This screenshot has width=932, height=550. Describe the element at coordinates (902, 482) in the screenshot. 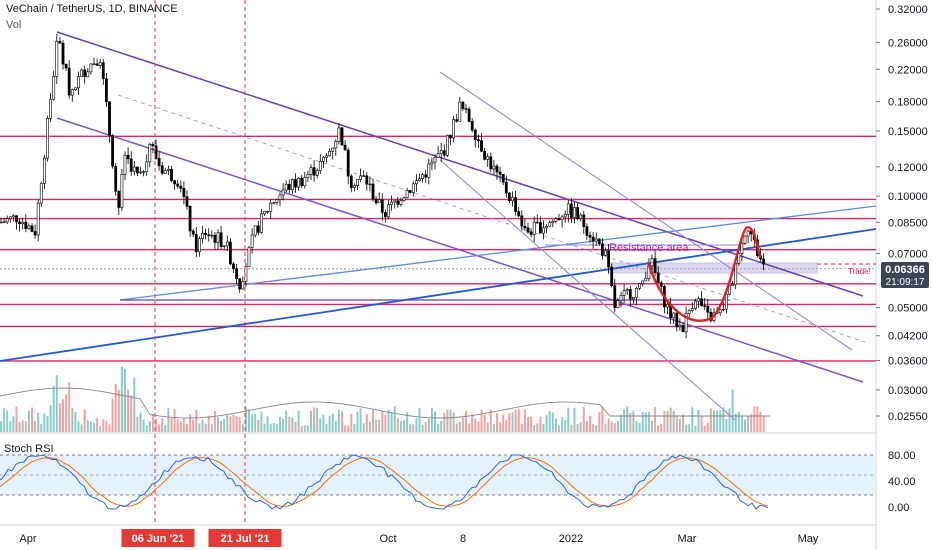

I see `stoch-axis: 80.00 40.00 0.00` at that location.